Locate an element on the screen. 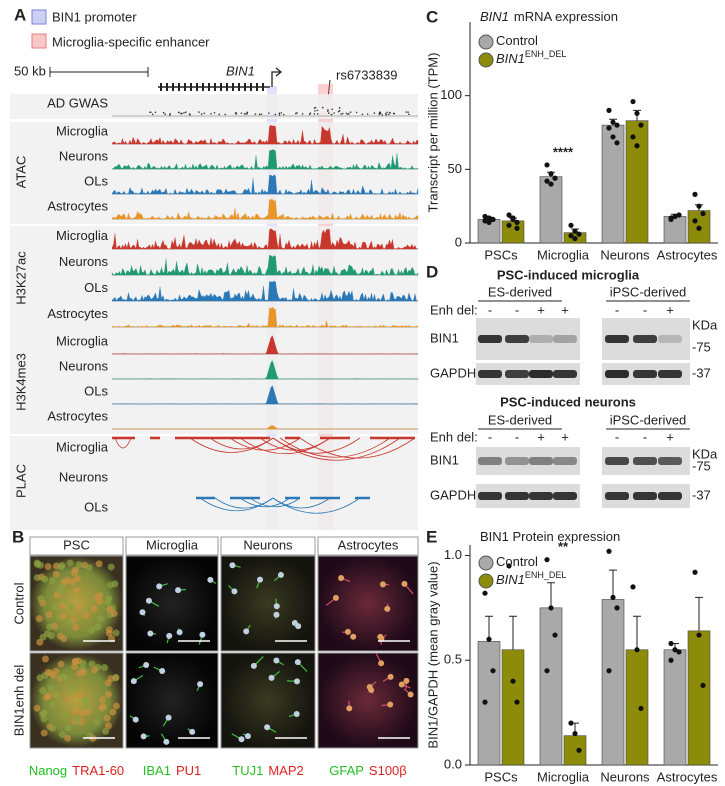 This screenshot has width=725, height=786. stain-green: TUJ1 is located at coordinates (247, 770).